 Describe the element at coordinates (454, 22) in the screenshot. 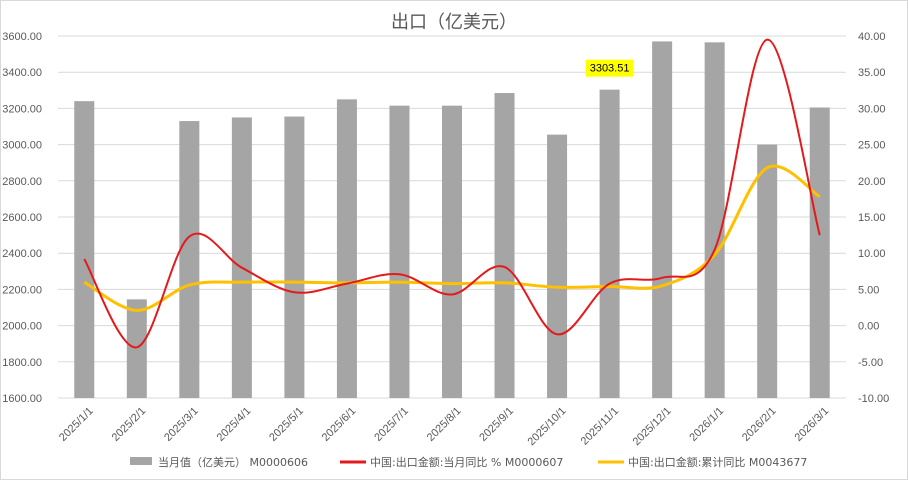

I see `chart-title: 出口（亿美元）` at that location.